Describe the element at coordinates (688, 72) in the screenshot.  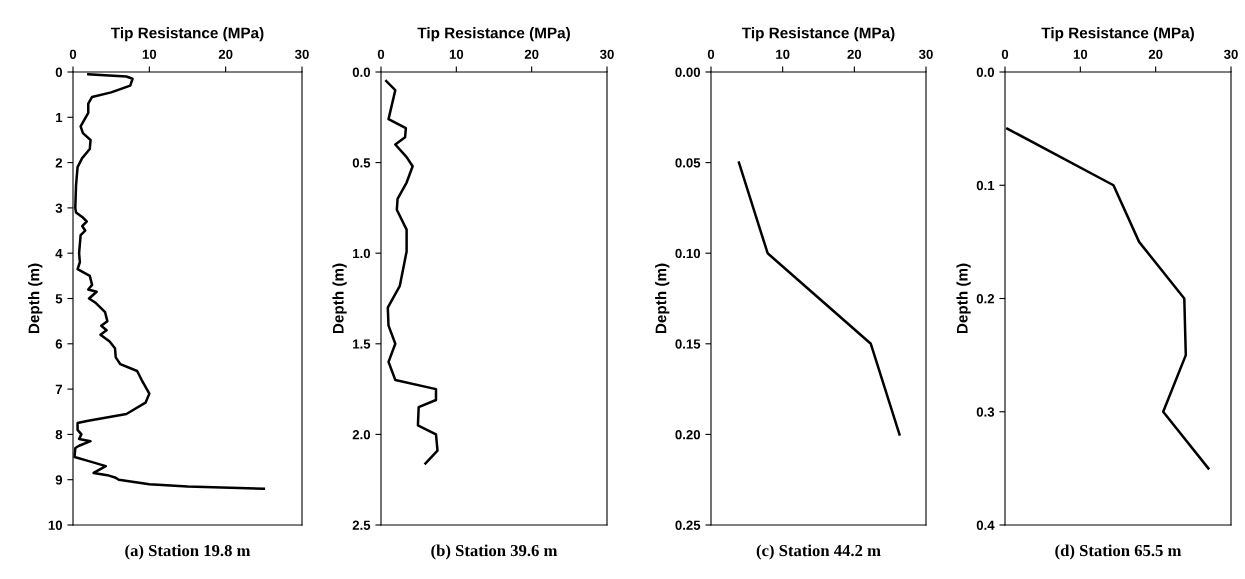
I see `y-tick-label: 0.00` at that location.